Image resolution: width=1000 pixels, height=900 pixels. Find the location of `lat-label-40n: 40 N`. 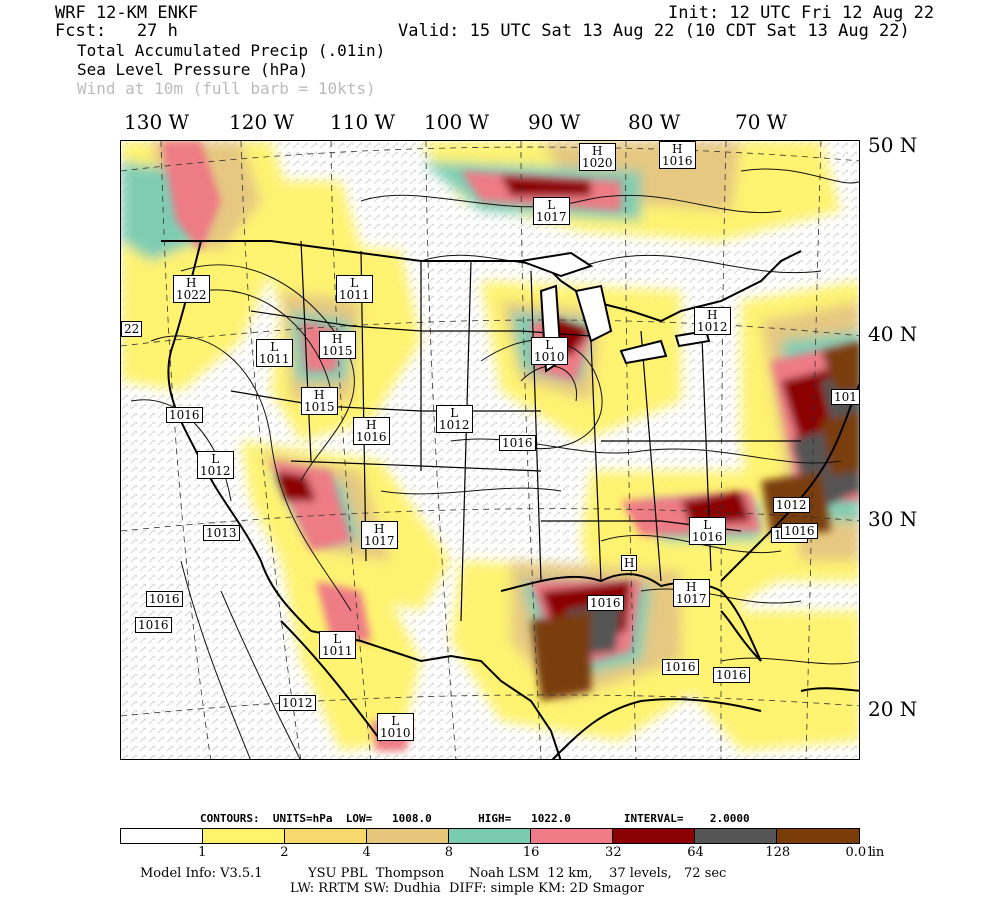

lat-label-40n: 40 N is located at coordinates (893, 334).